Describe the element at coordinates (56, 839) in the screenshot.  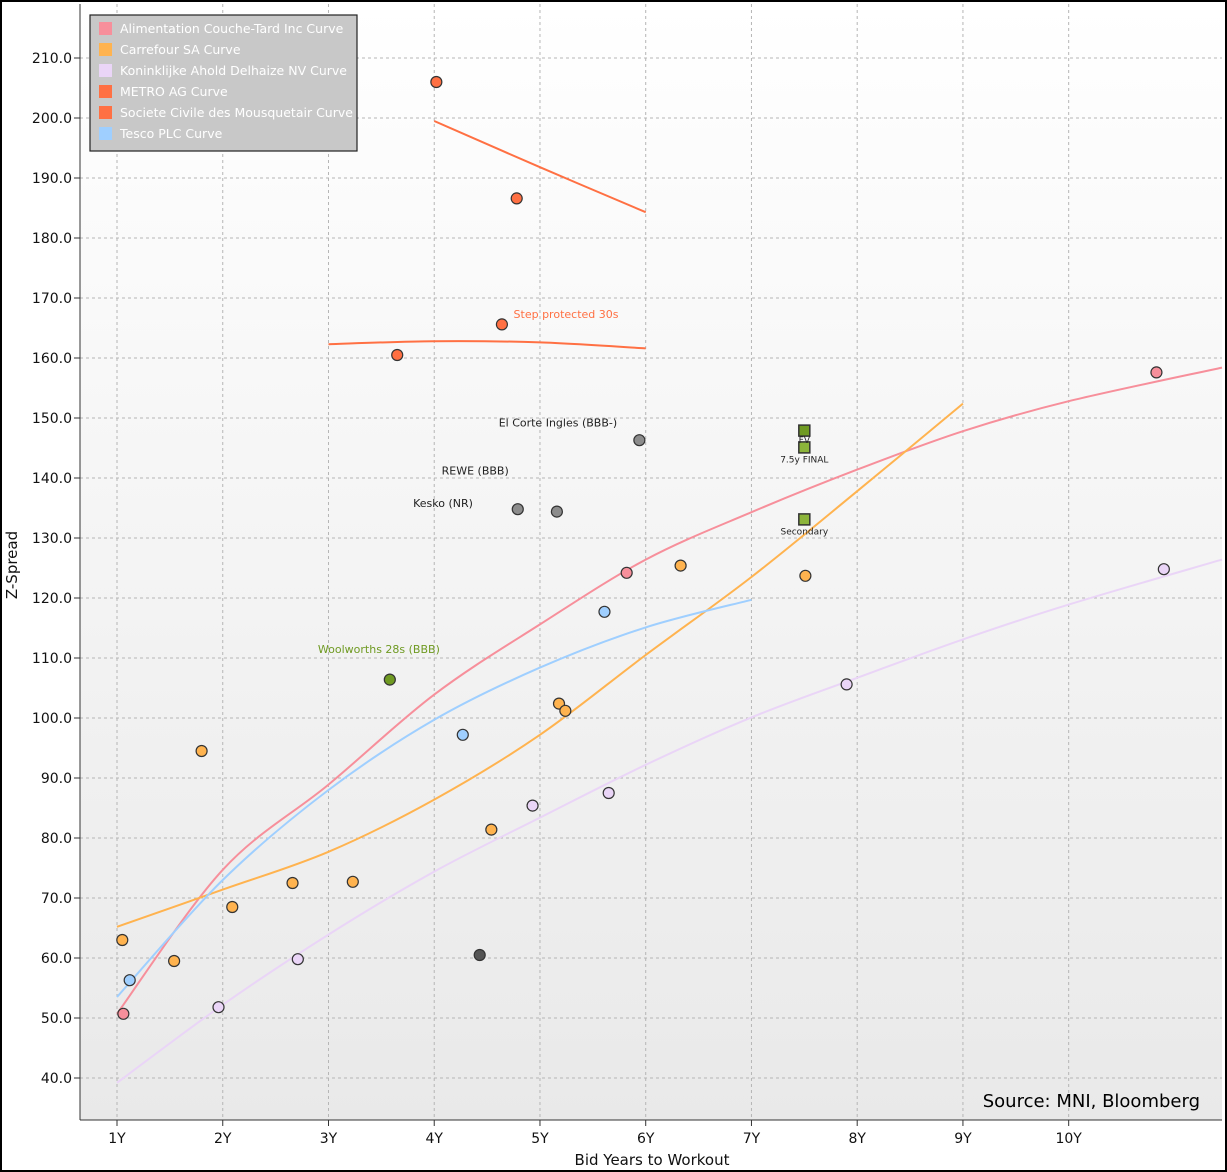
I see `y-tick-label: 80.0` at that location.